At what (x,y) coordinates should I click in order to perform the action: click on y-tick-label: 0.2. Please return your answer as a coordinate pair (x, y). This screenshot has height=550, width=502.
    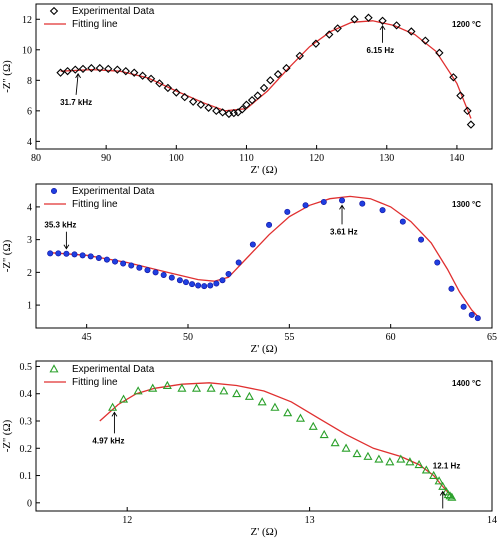
    Looking at the image, I should click on (26, 449).